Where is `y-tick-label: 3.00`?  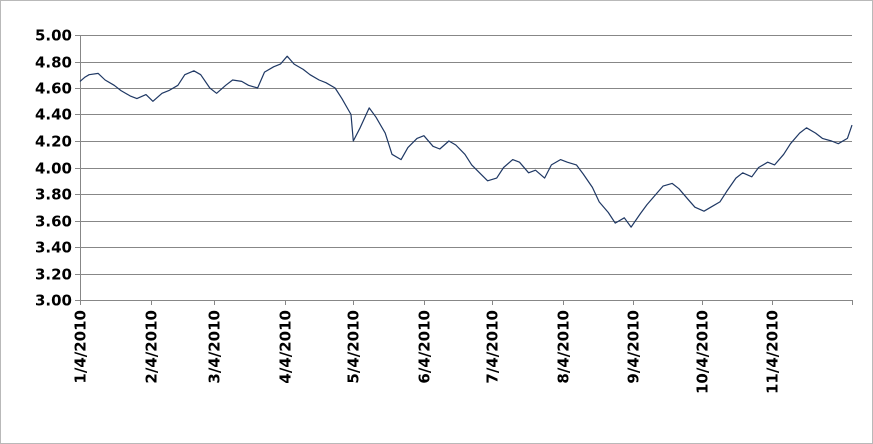 y-tick-label: 3.00 is located at coordinates (53, 301).